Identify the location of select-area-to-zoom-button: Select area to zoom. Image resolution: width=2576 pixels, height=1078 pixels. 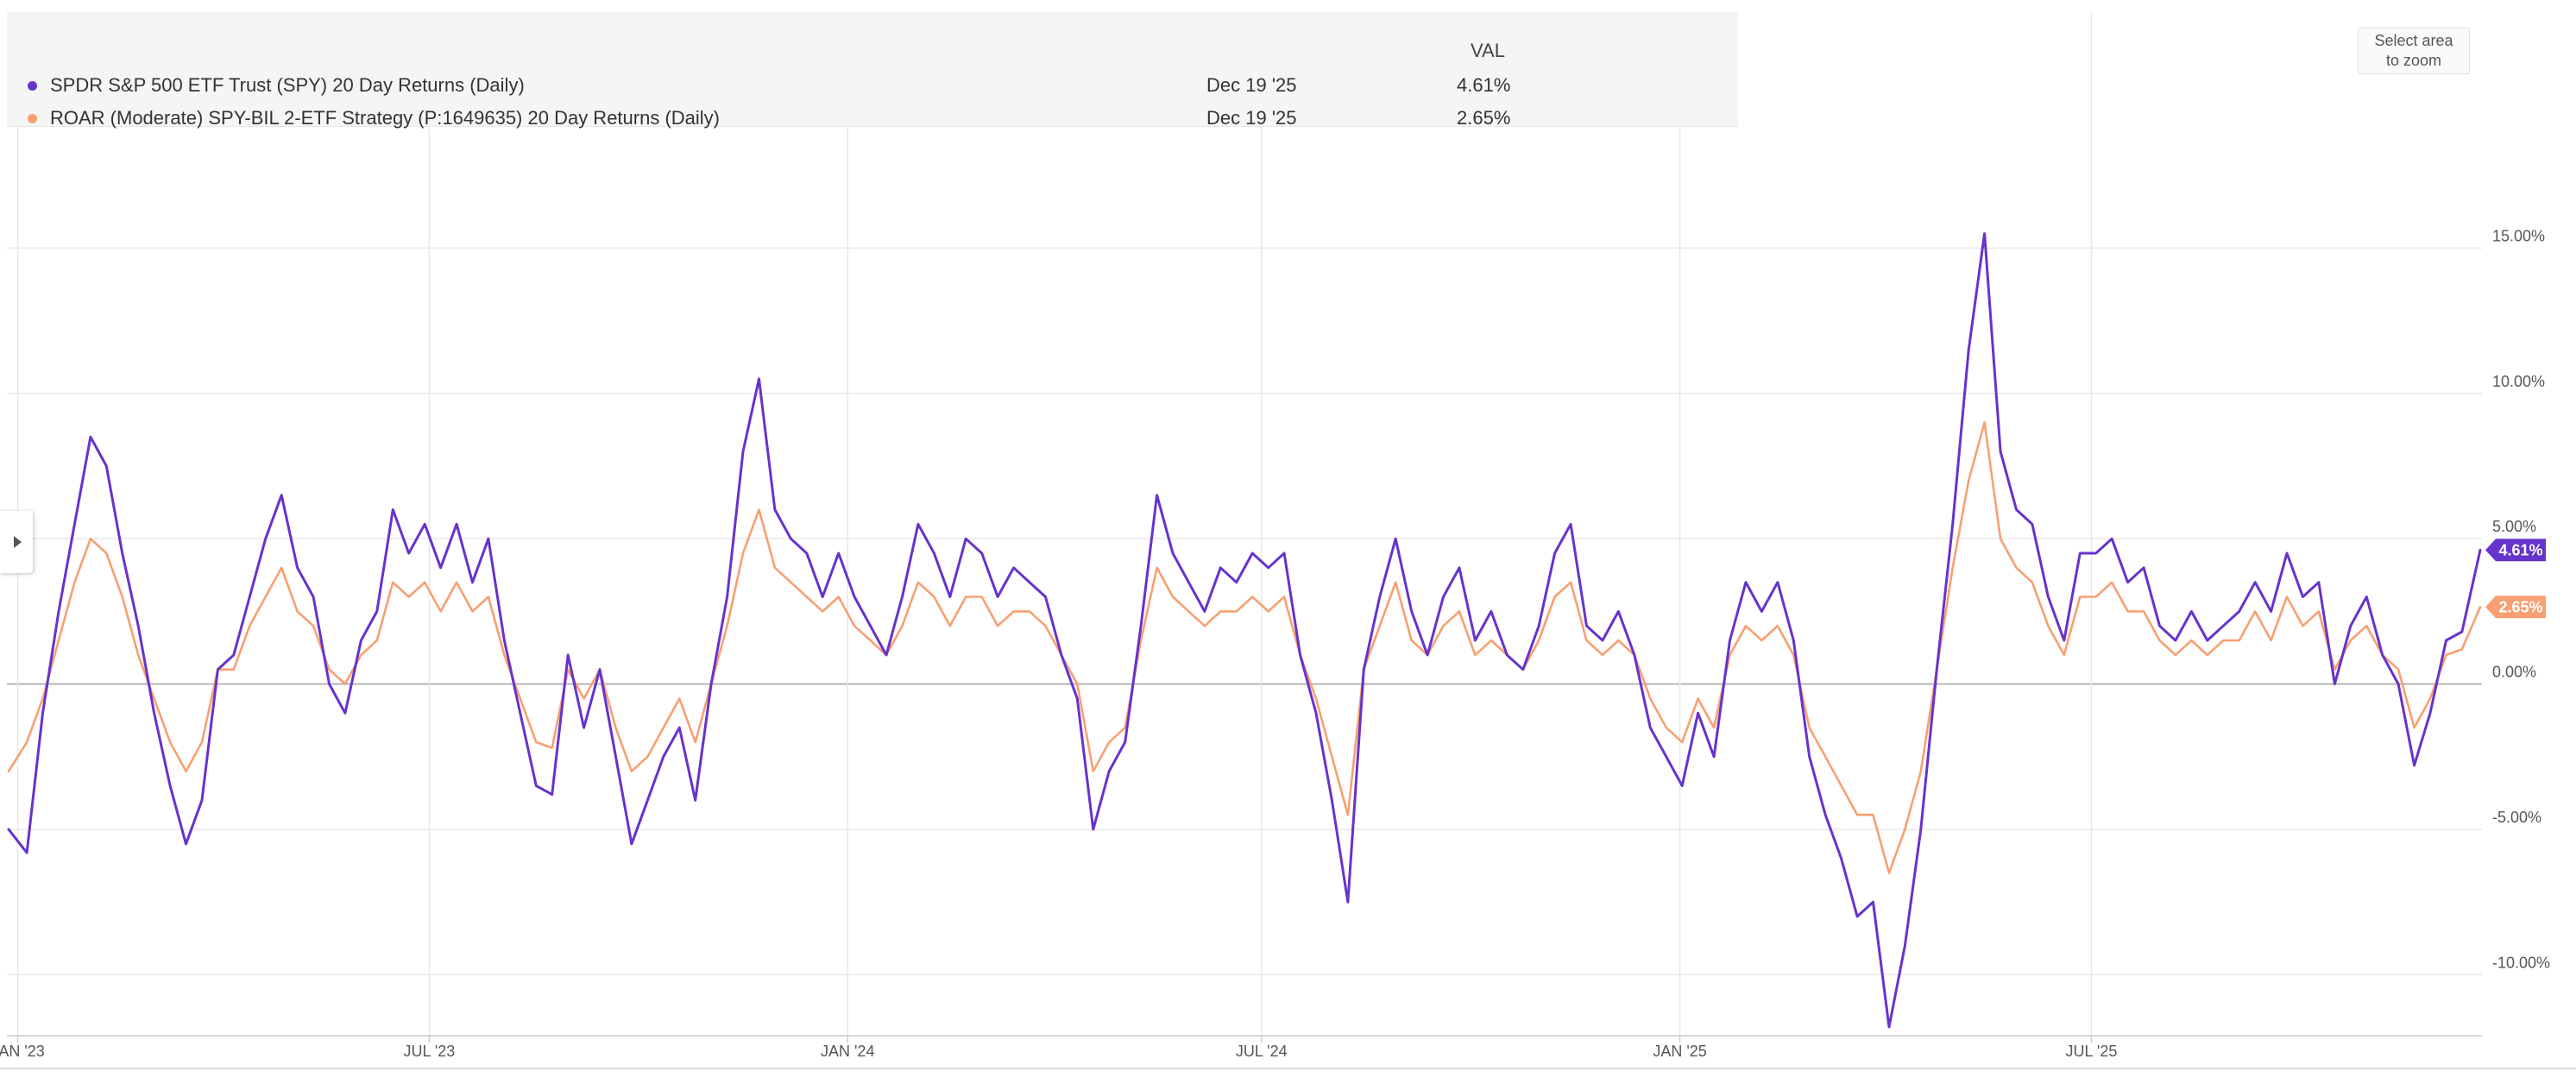
(2414, 51).